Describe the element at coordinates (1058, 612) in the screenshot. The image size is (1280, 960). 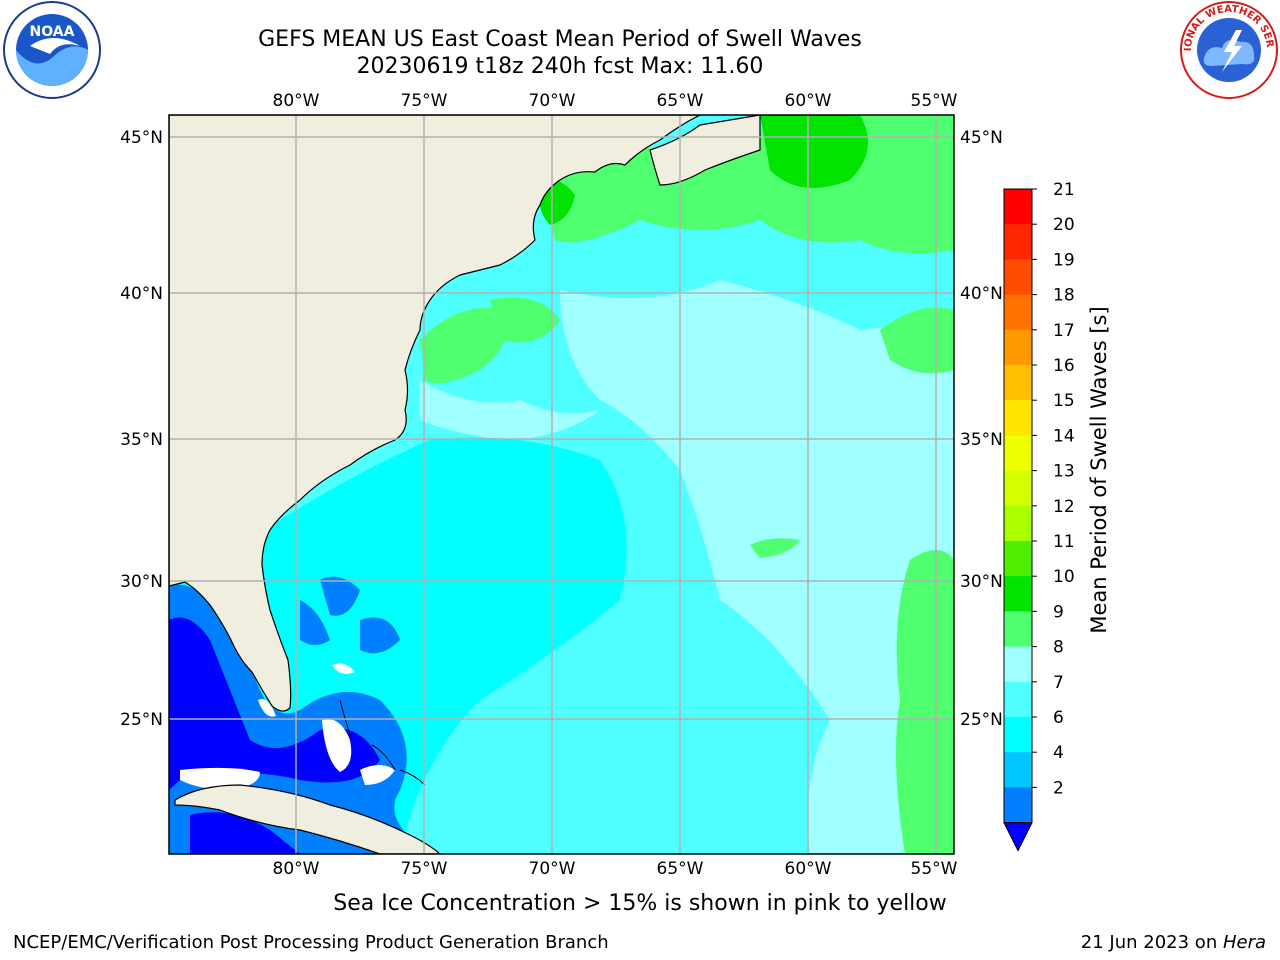
I see `colorbar-tick-label: 9` at that location.